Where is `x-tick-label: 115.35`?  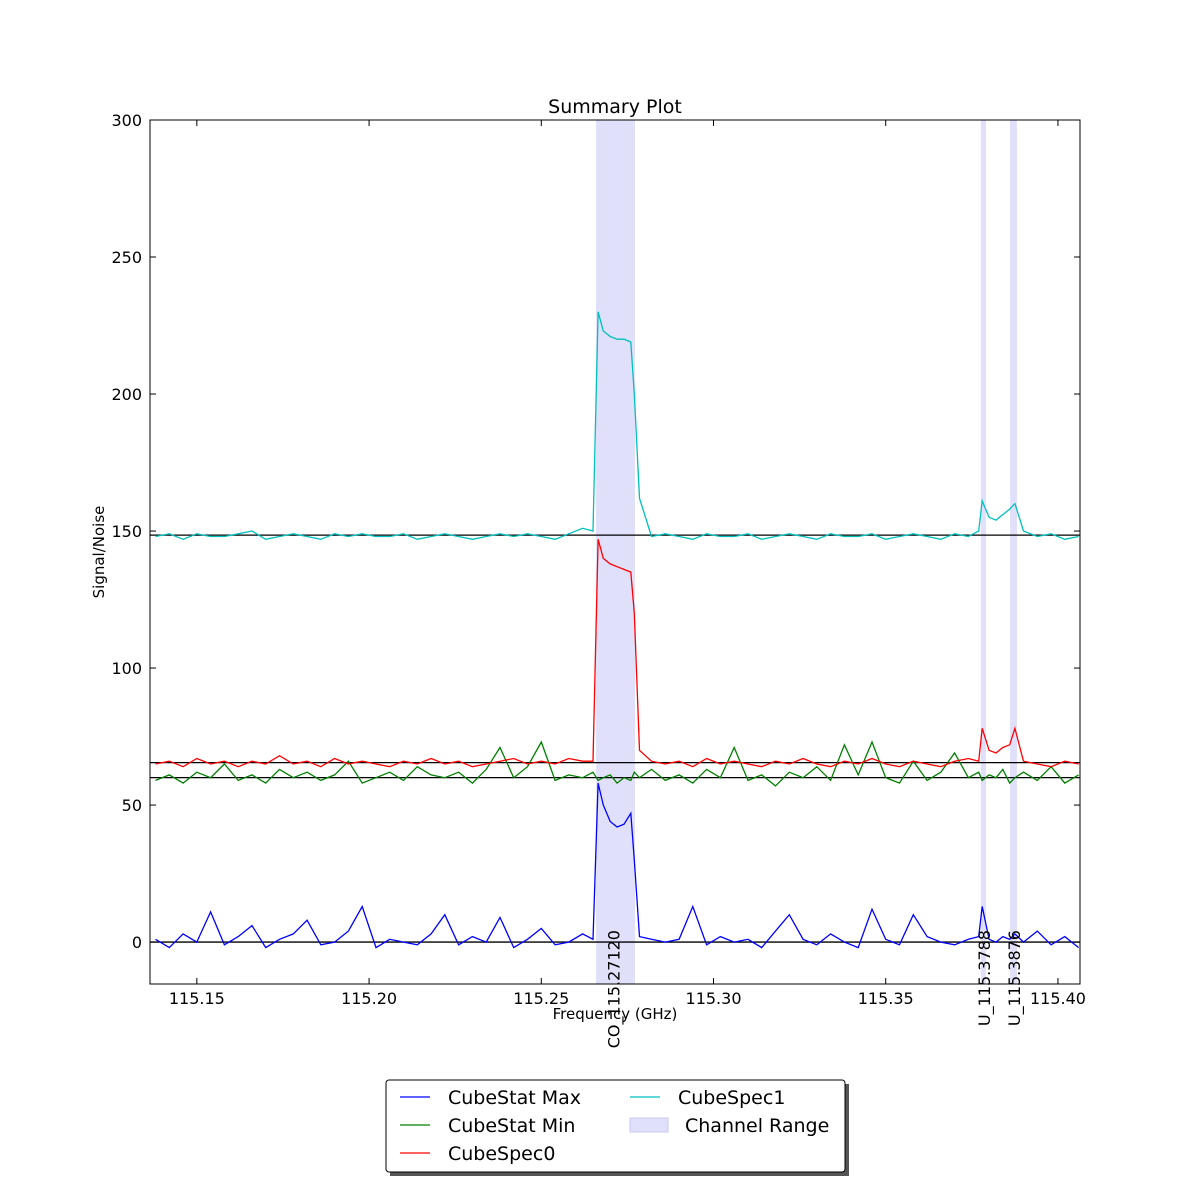
x-tick-label: 115.35 is located at coordinates (886, 998).